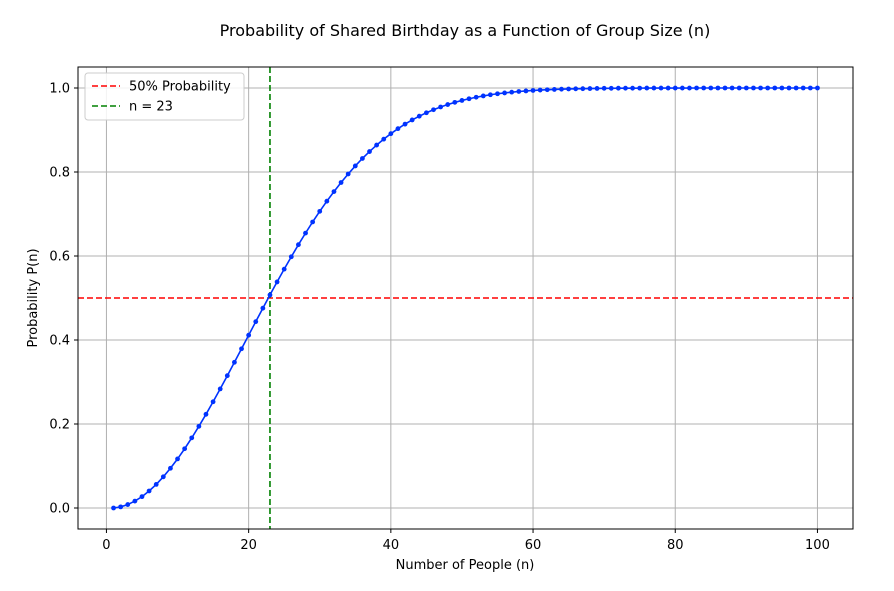 Image resolution: width=894 pixels, height=591 pixels. What do you see at coordinates (817, 545) in the screenshot?
I see `x-tick-label-5: 100` at bounding box center [817, 545].